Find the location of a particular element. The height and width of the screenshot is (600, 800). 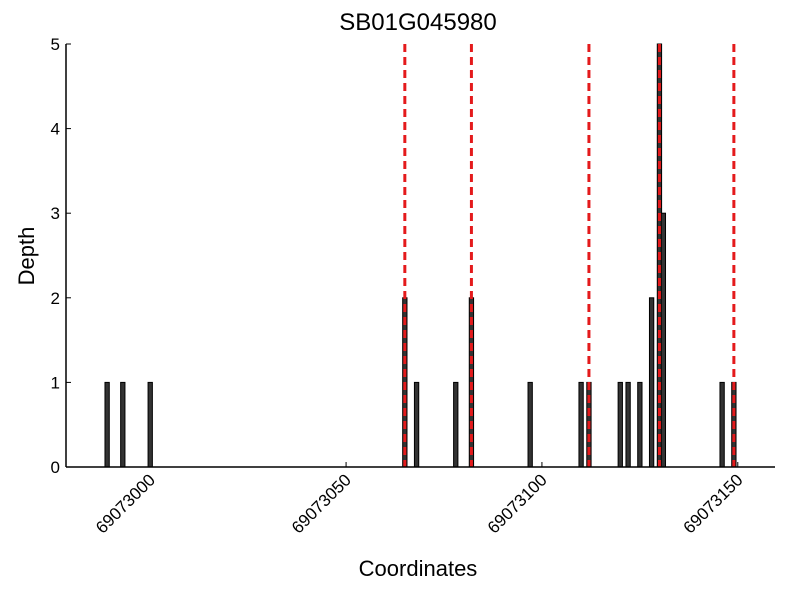

y-axis-label: Depth is located at coordinates (26, 256).